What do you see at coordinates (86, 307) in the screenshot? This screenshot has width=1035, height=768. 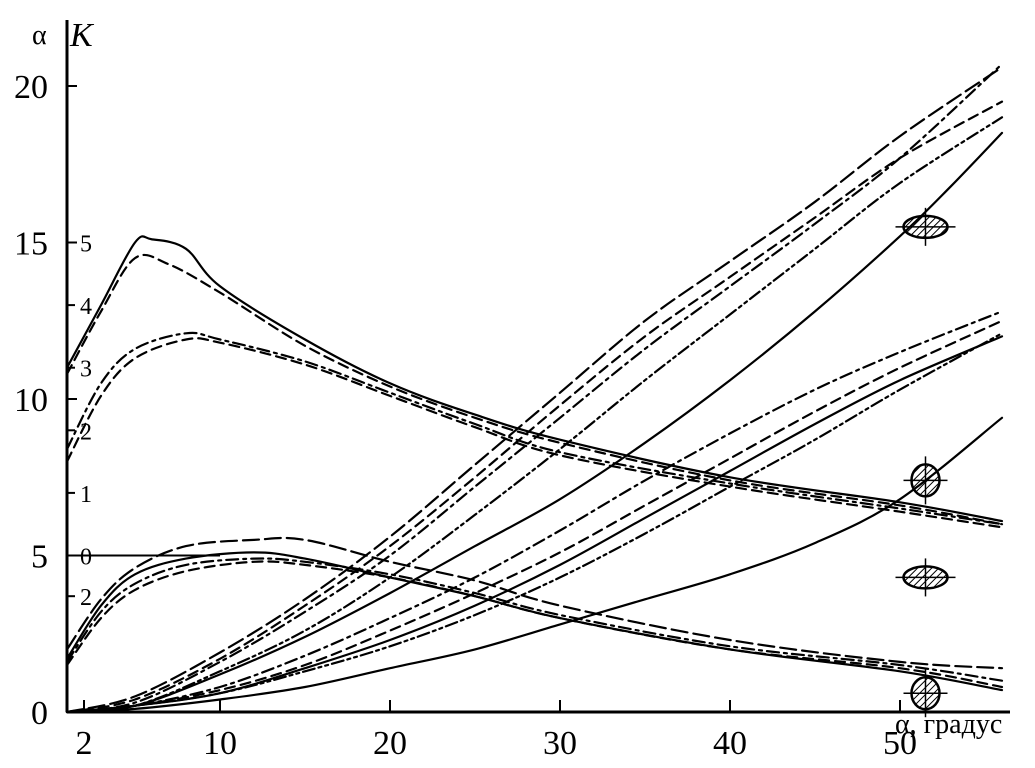 I see `alpha-tick-label: 4` at bounding box center [86, 307].